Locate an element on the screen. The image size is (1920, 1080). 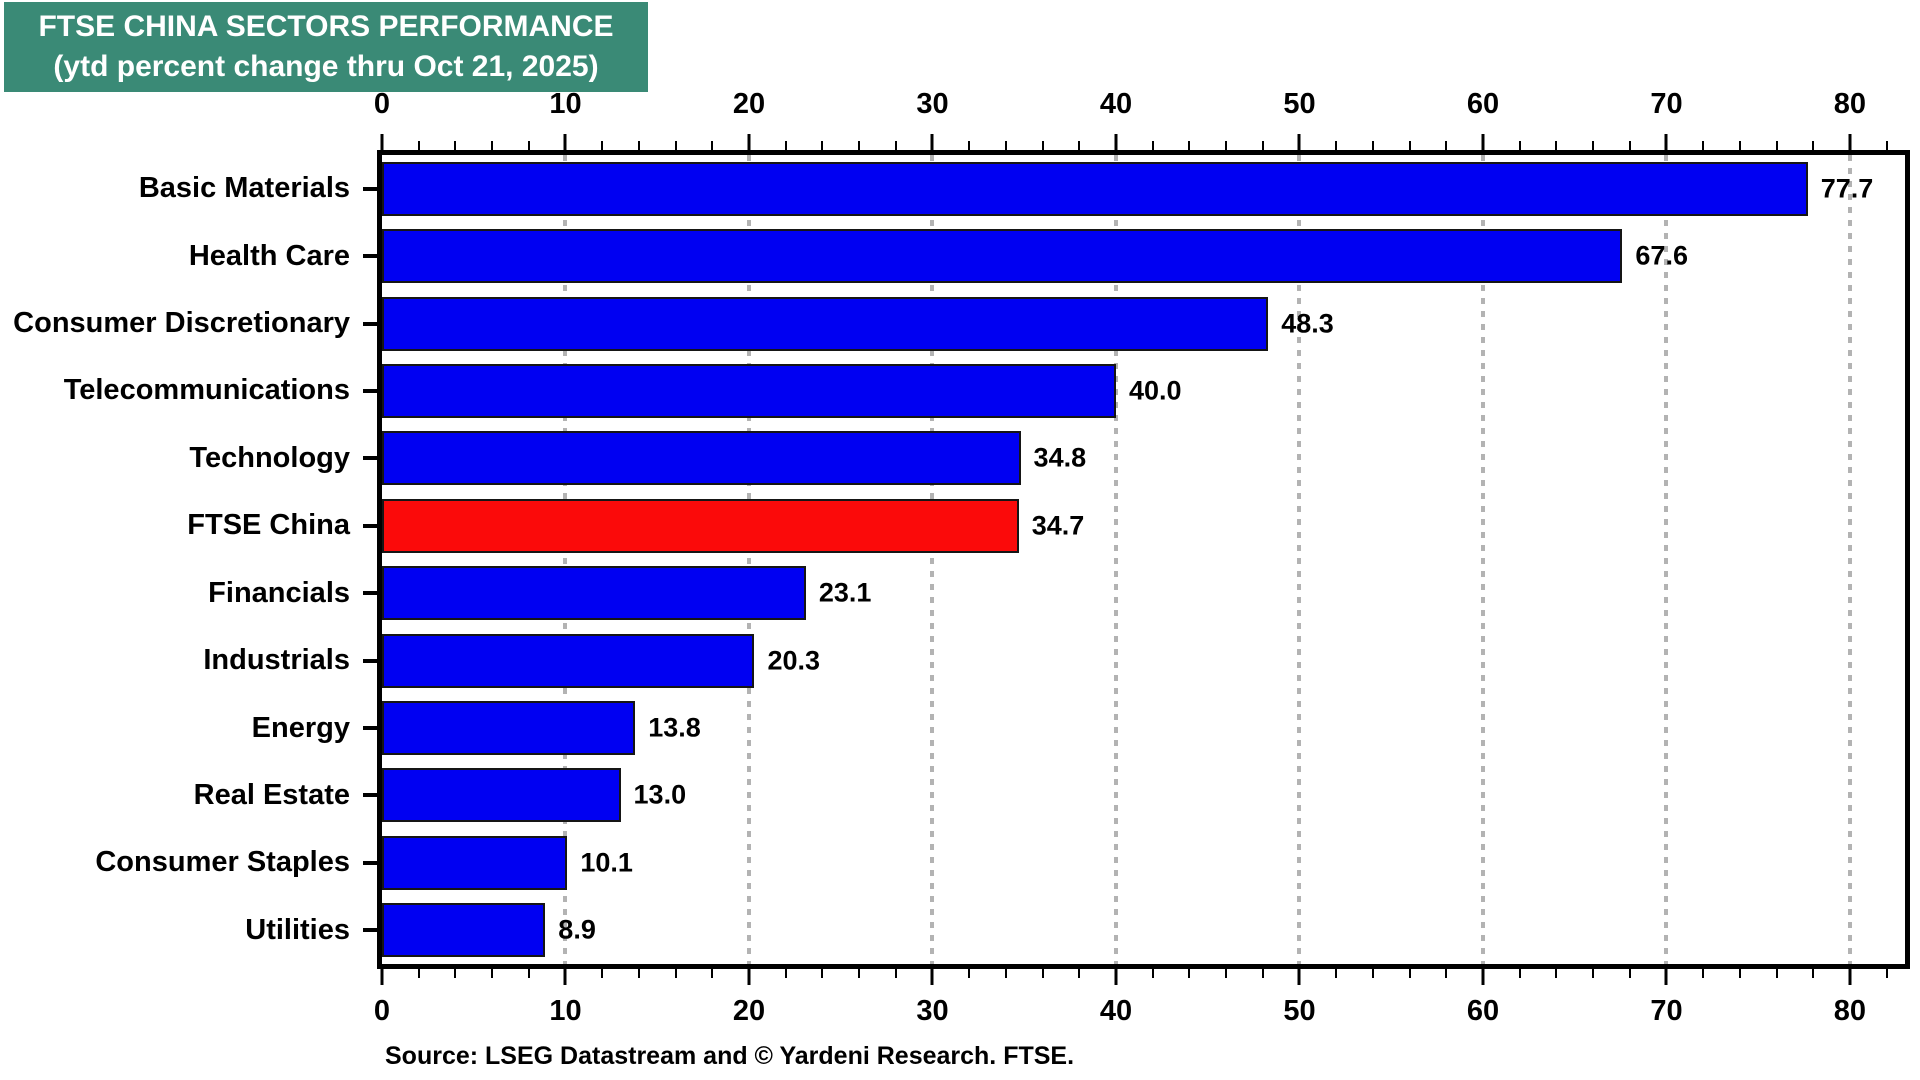
bar-value-financials: 23.1 is located at coordinates (845, 592).